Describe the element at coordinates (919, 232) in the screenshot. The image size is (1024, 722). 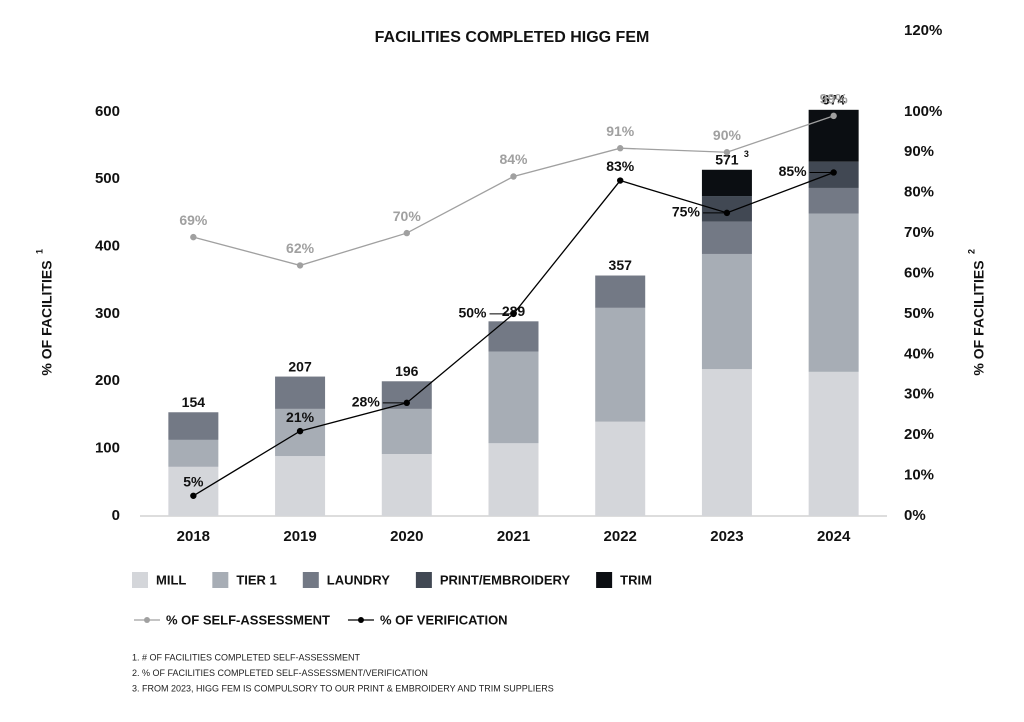
I see `y2-tick-label: 70%` at that location.